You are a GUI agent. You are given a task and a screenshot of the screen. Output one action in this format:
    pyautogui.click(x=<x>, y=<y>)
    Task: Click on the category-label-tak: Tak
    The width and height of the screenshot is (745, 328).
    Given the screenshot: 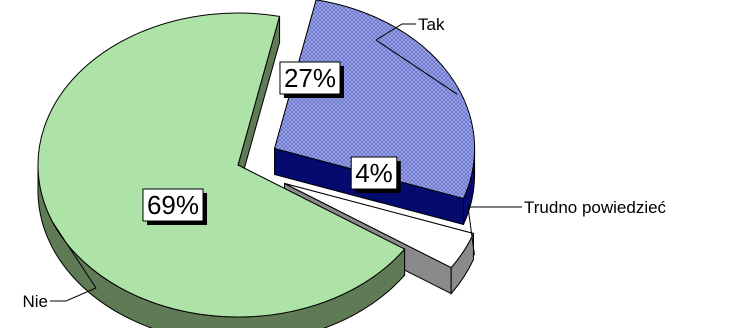 What is the action you would take?
    pyautogui.click(x=431, y=24)
    